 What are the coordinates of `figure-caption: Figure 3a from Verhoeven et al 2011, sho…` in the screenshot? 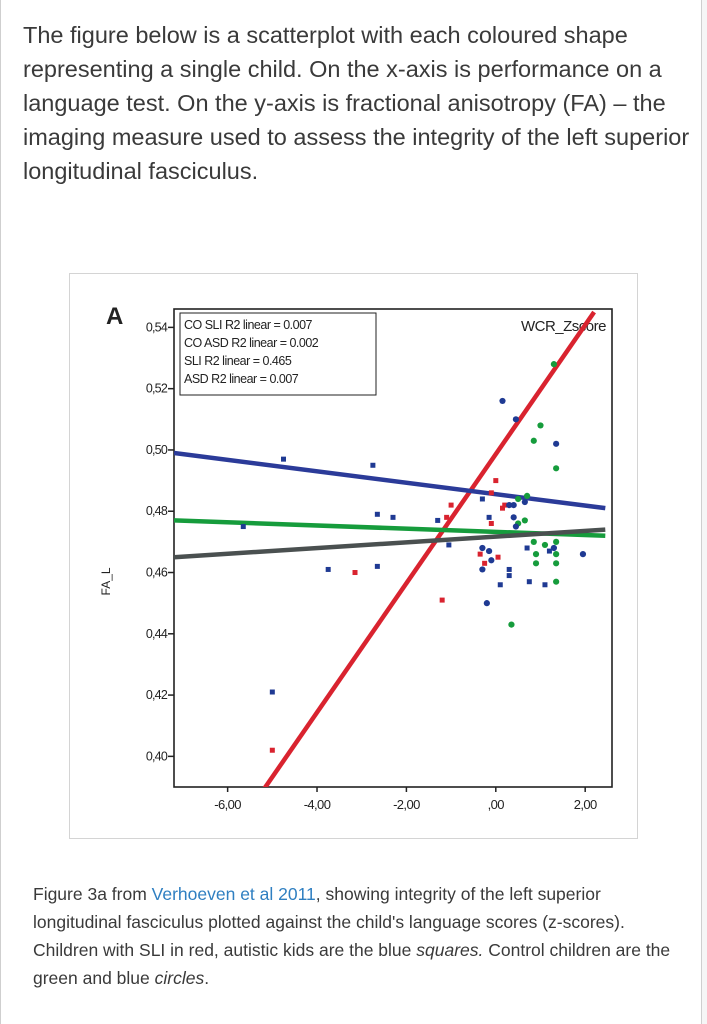 It's located at (353, 936).